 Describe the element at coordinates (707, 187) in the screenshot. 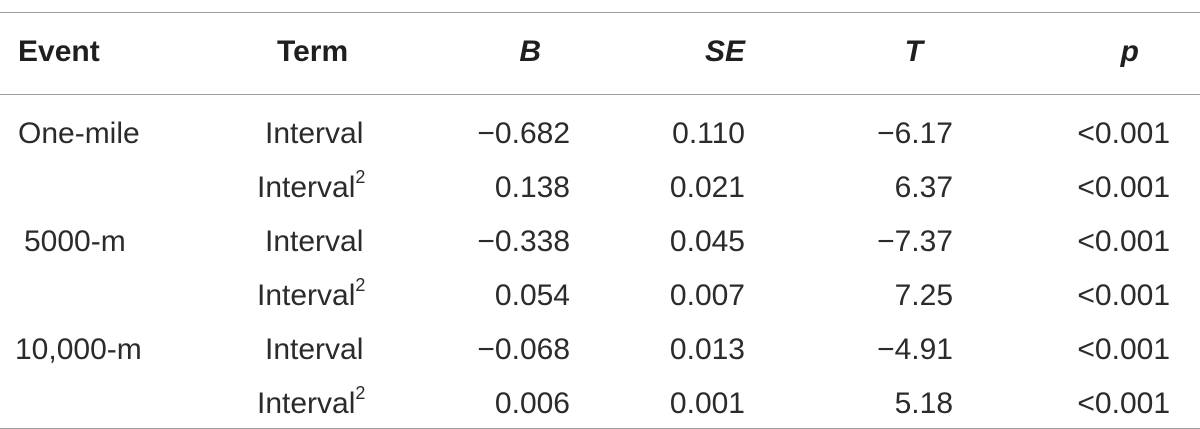

I see `cell-se: 0.021` at that location.